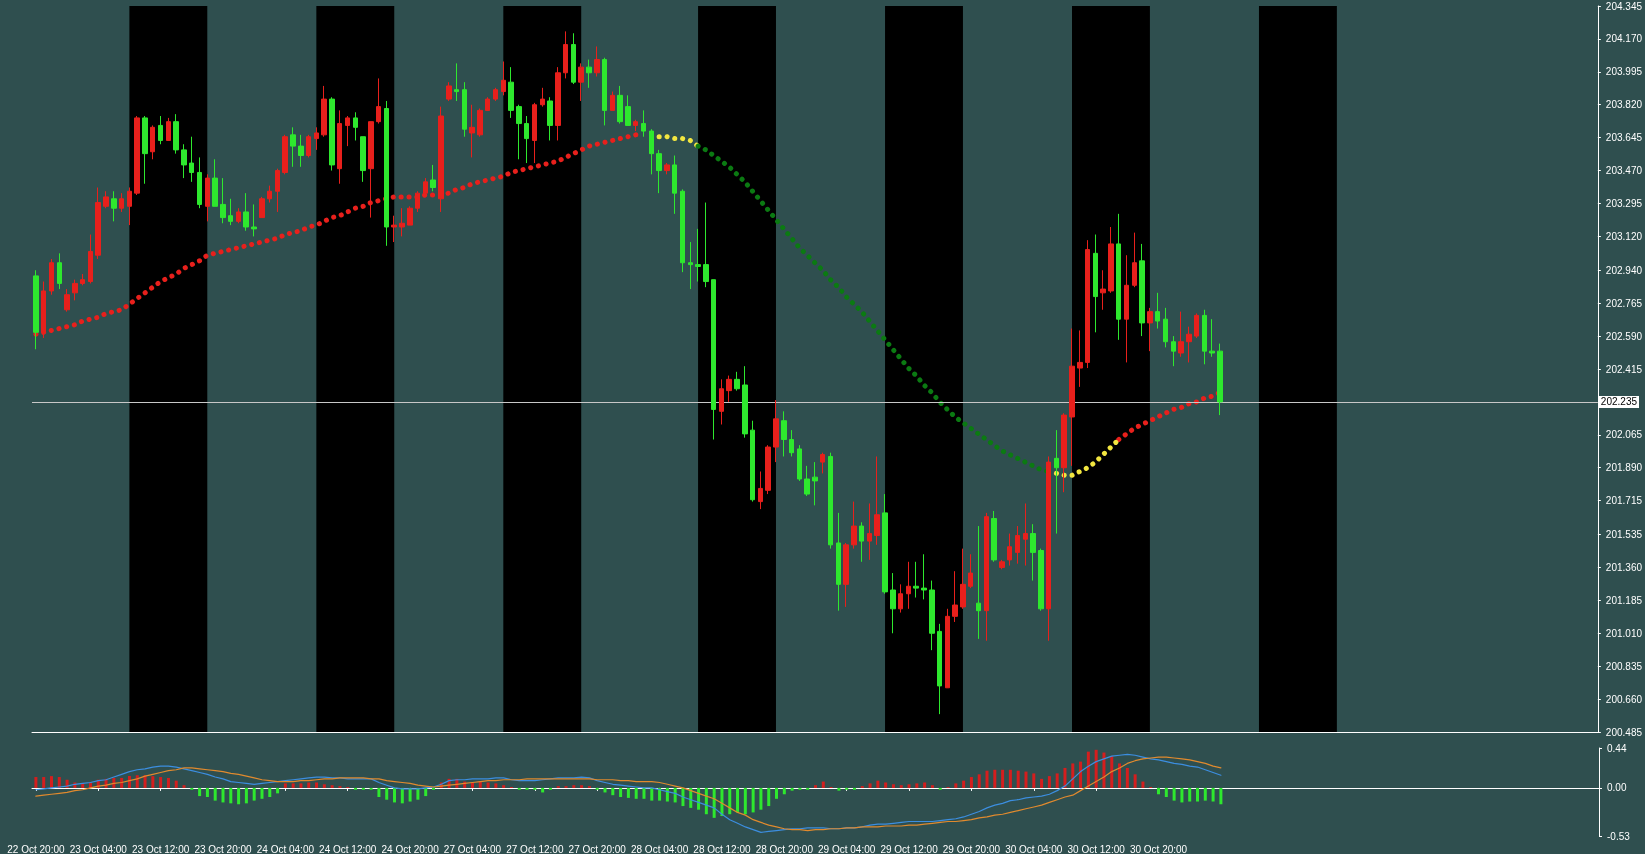  What do you see at coordinates (1624, 171) in the screenshot?
I see `y-tick-label: 203.470` at bounding box center [1624, 171].